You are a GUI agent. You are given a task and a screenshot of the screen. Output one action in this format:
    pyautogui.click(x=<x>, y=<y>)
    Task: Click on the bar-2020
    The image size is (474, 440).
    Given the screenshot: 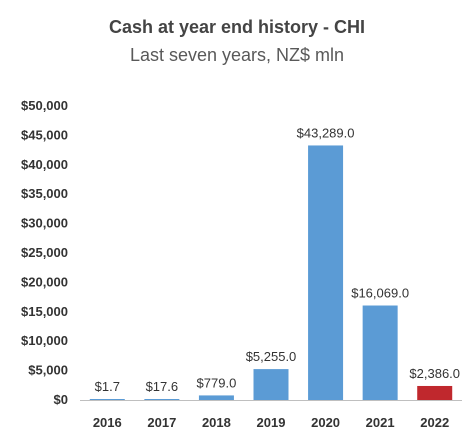 What is the action you would take?
    pyautogui.click(x=326, y=272)
    